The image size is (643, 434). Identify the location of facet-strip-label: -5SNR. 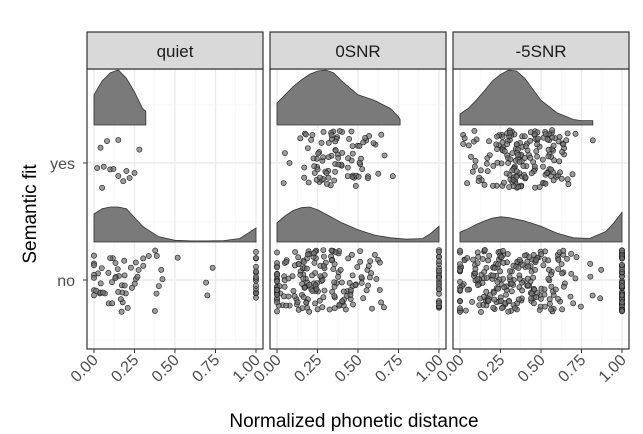
(540, 51).